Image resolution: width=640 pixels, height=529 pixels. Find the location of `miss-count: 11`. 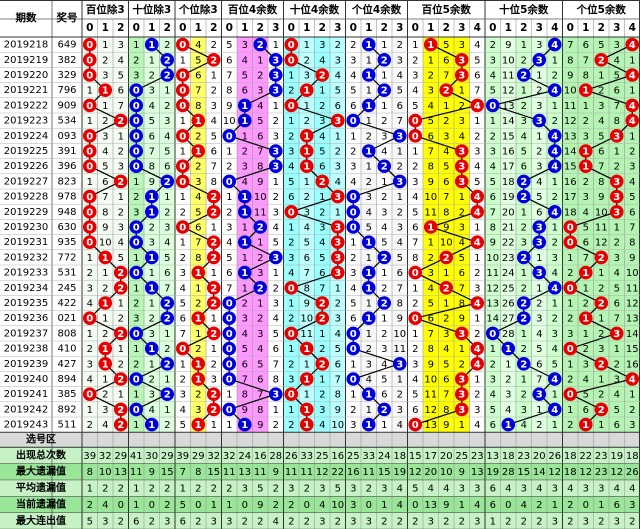

miss-count: 11 is located at coordinates (260, 212).